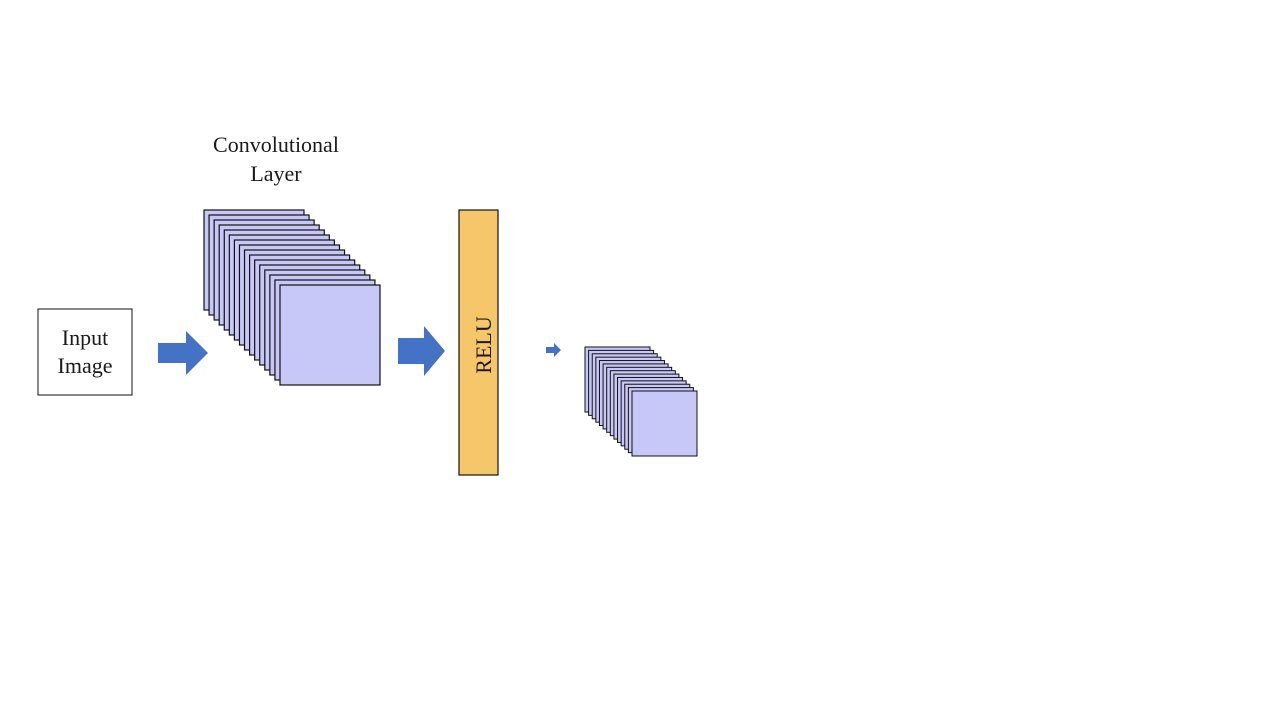  What do you see at coordinates (276, 173) in the screenshot?
I see `conv-layer-title-line2: Layer` at bounding box center [276, 173].